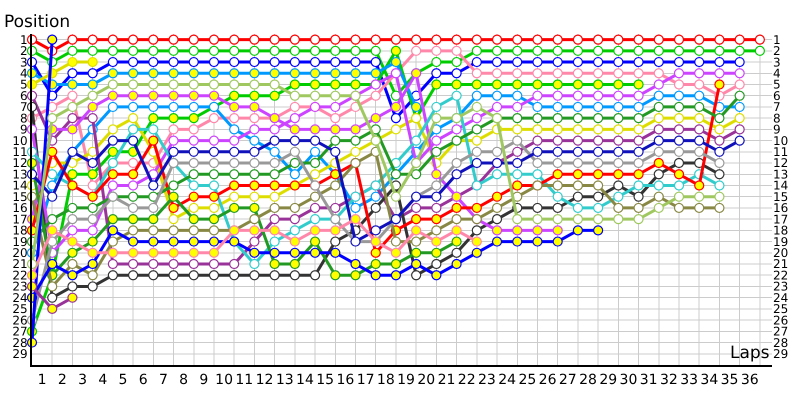 The width and height of the screenshot is (800, 400). What do you see at coordinates (203, 380) in the screenshot?
I see `x-tick-label: 9` at bounding box center [203, 380].